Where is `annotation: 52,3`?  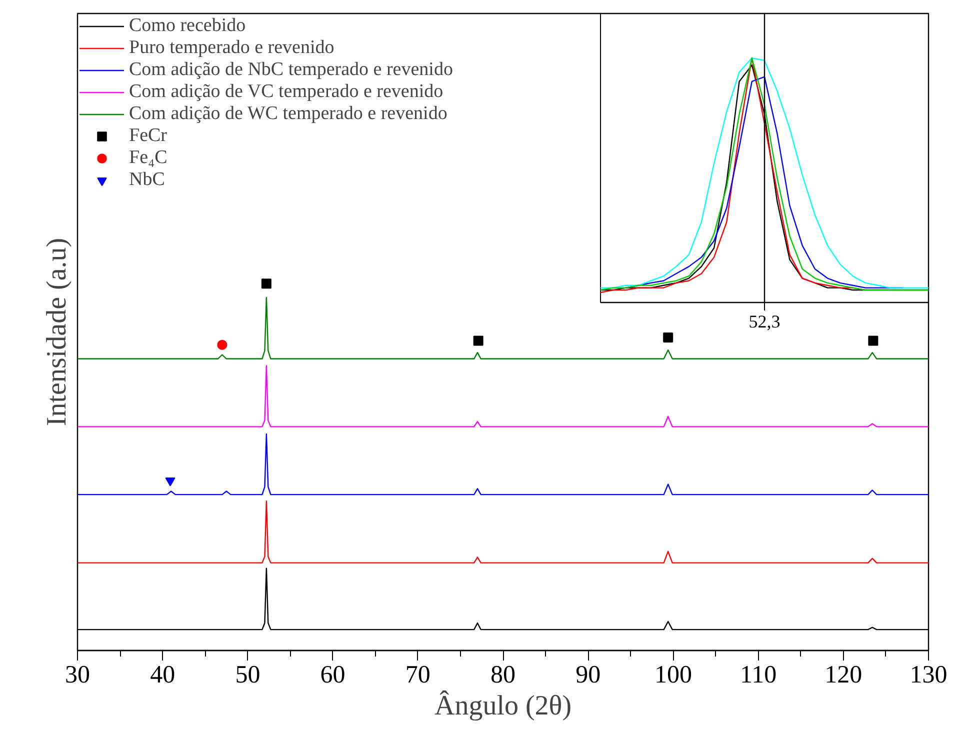 annotation: 52,3 is located at coordinates (764, 322).